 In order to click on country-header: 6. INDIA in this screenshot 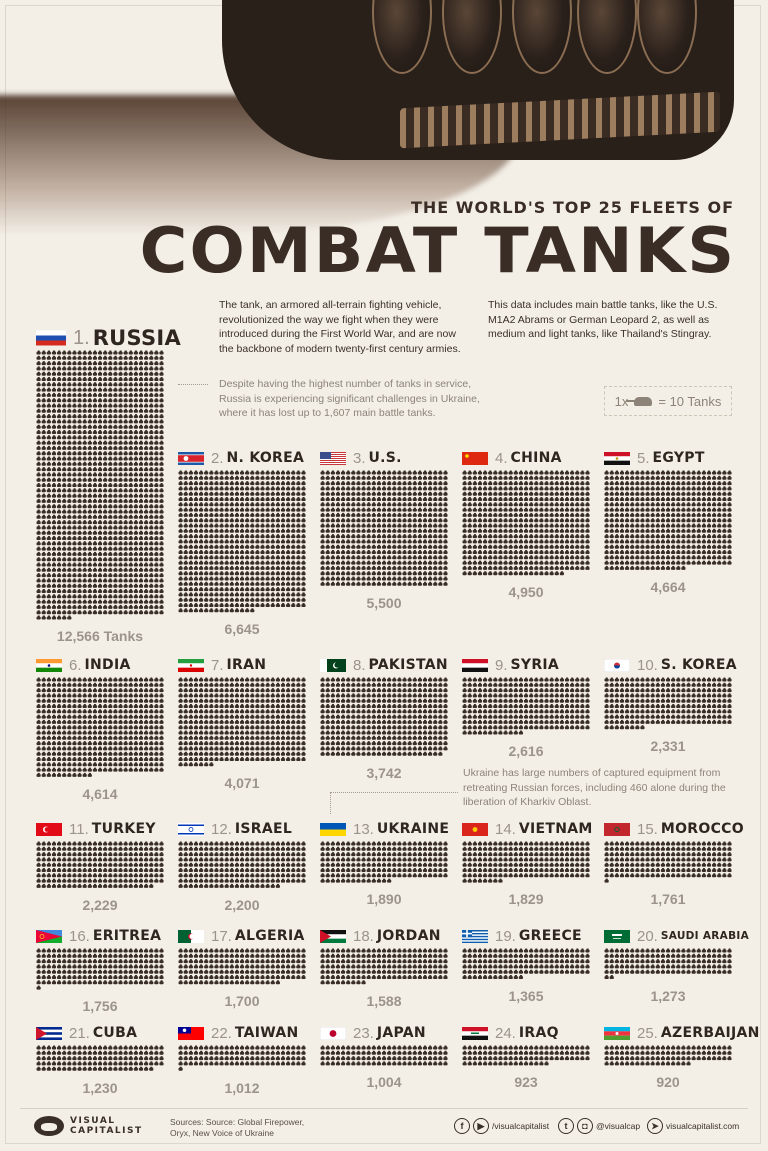, I will do `click(103, 665)`.